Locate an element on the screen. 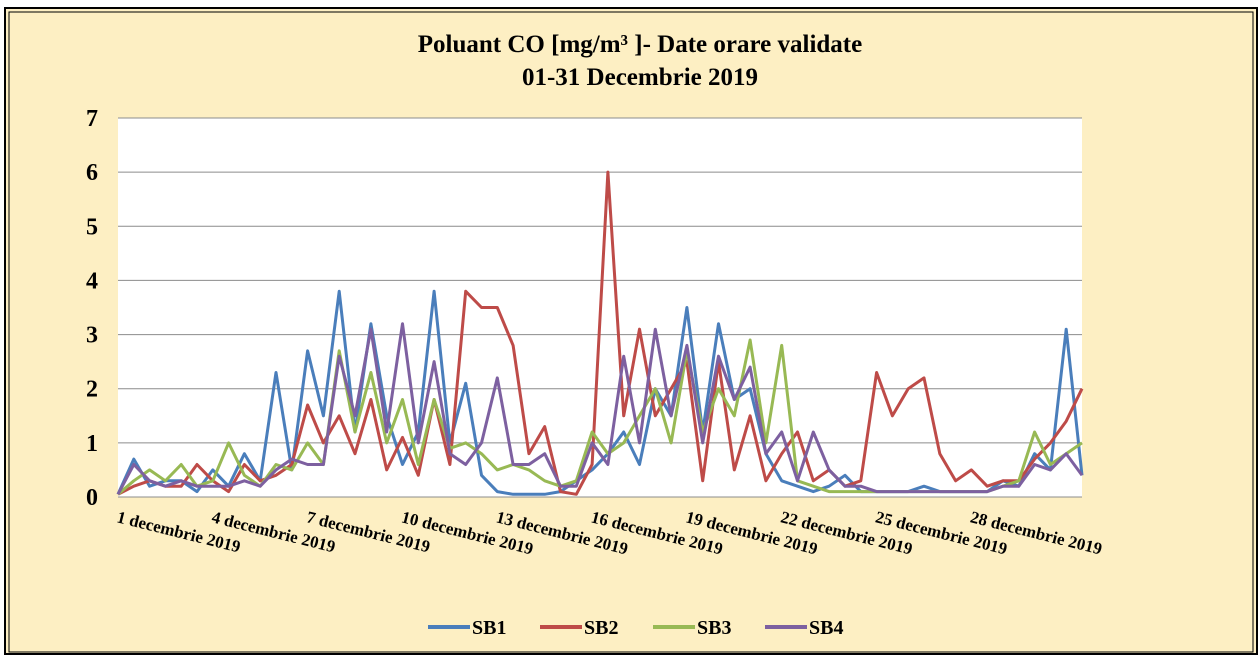 This screenshot has width=1260, height=662. y-tick-label: 3 is located at coordinates (92, 336).